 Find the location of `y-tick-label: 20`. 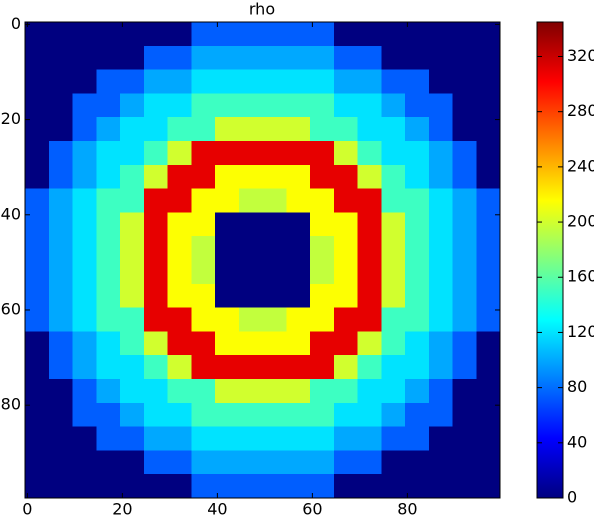

y-tick-label: 20 is located at coordinates (11, 118).